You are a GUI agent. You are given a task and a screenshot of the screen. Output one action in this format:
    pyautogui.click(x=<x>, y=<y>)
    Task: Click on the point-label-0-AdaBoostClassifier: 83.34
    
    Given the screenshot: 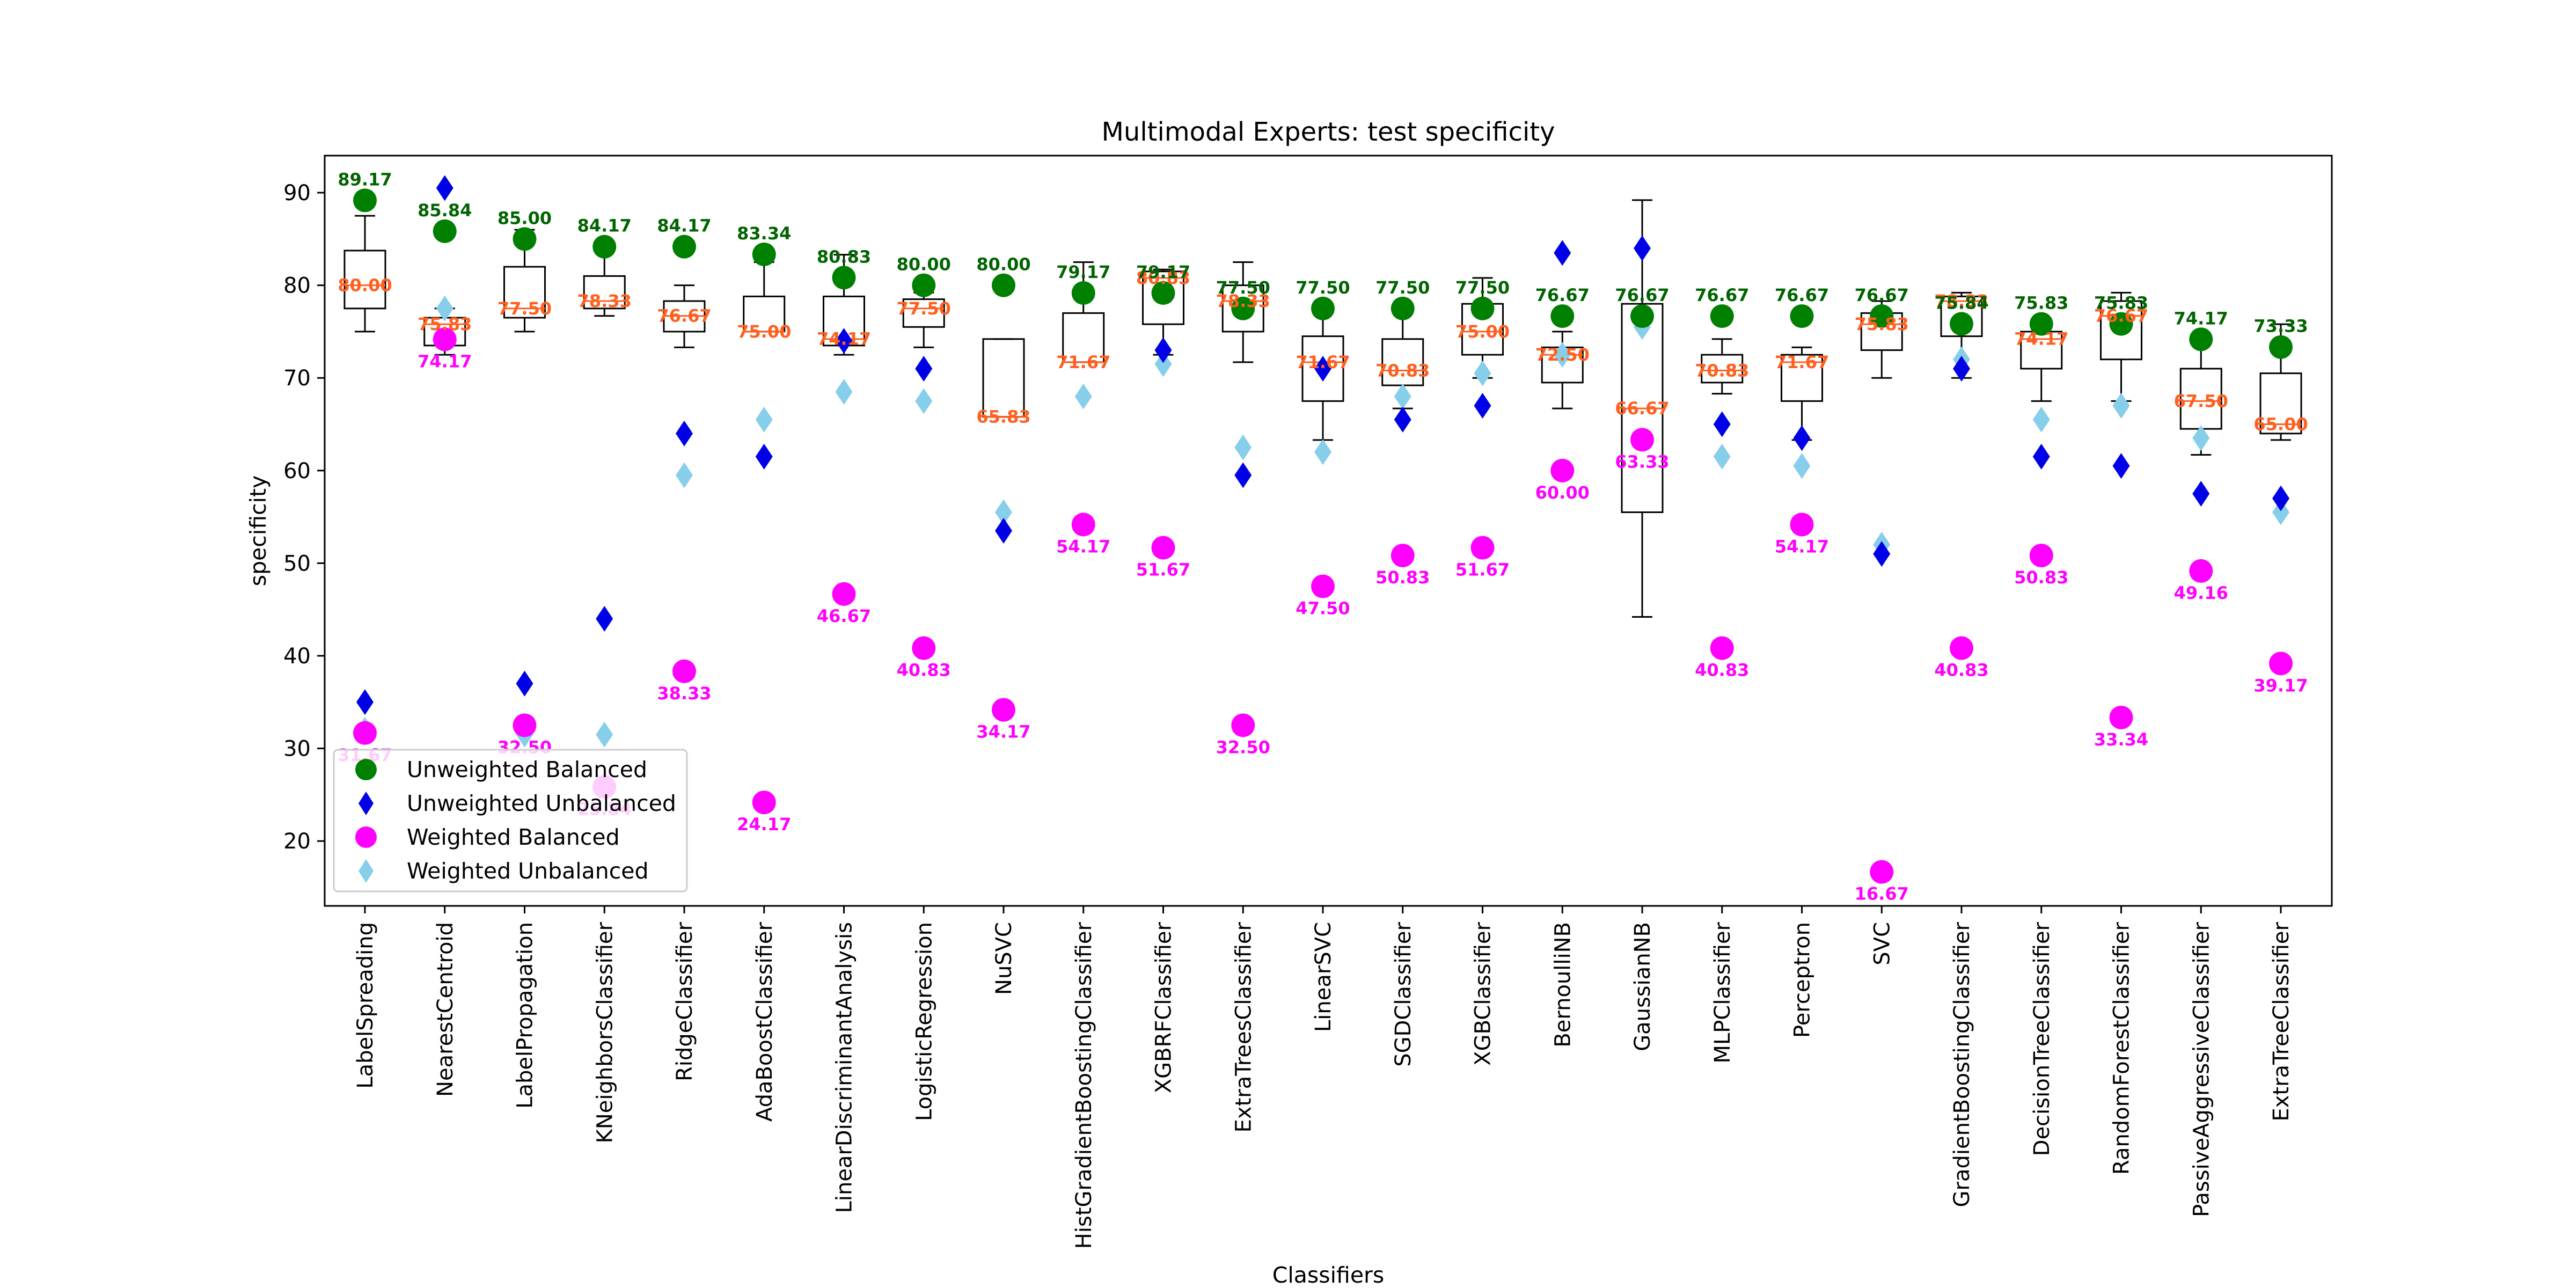 What is the action you would take?
    pyautogui.click(x=764, y=233)
    